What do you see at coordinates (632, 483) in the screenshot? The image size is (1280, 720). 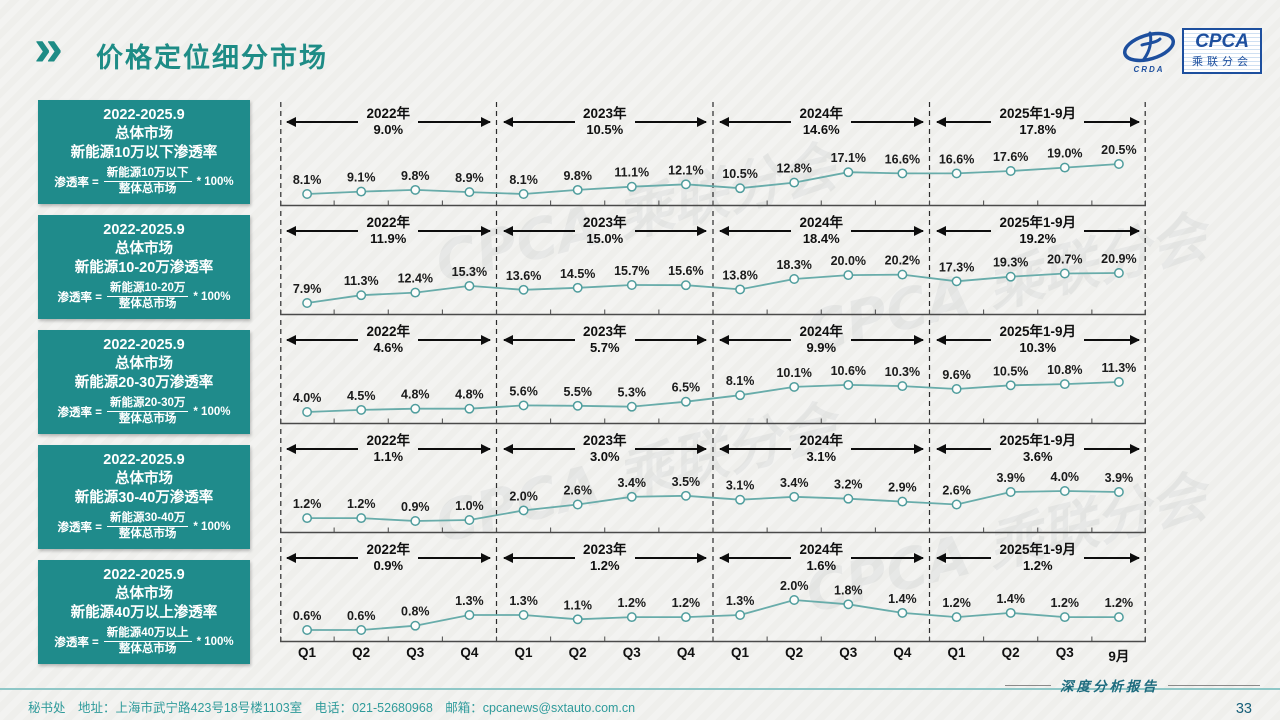 I see `svg-text: 3.4%` at bounding box center [632, 483].